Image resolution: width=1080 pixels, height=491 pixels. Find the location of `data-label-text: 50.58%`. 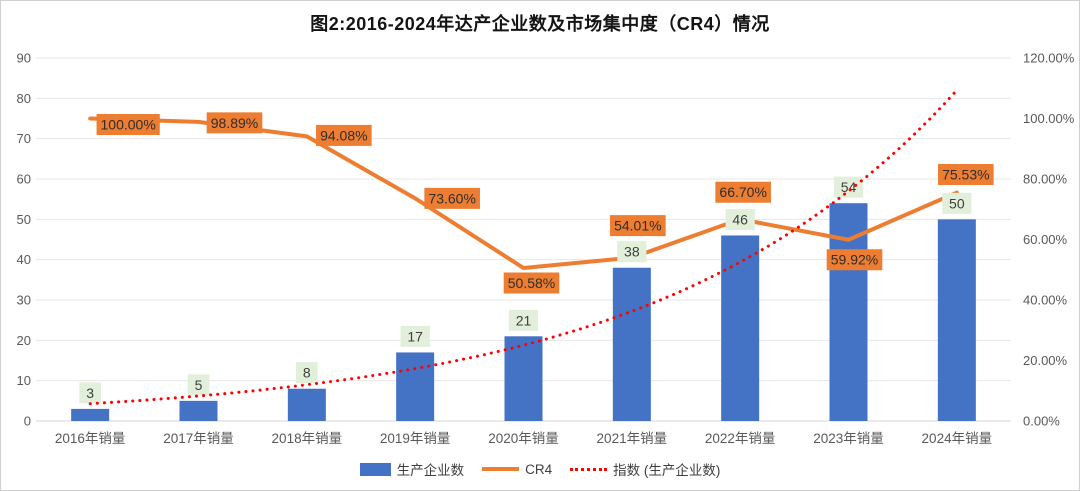

data-label-text: 50.58% is located at coordinates (531, 283).